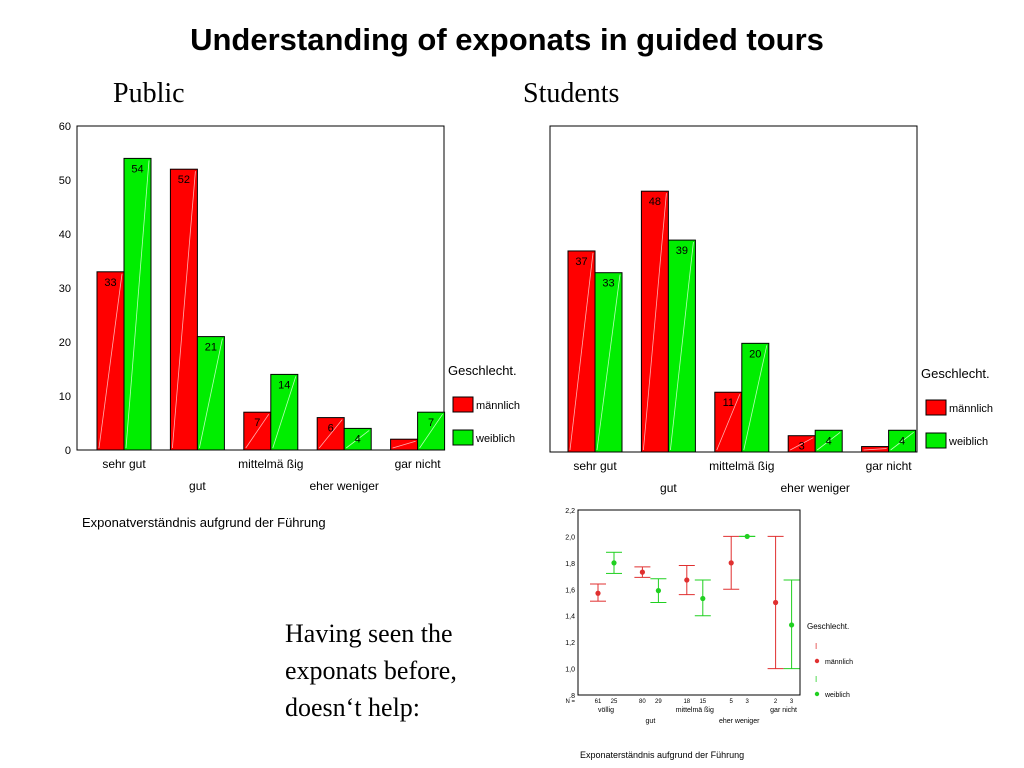  Describe the element at coordinates (570, 670) in the screenshot. I see `y-tick-label: 1,0` at that location.